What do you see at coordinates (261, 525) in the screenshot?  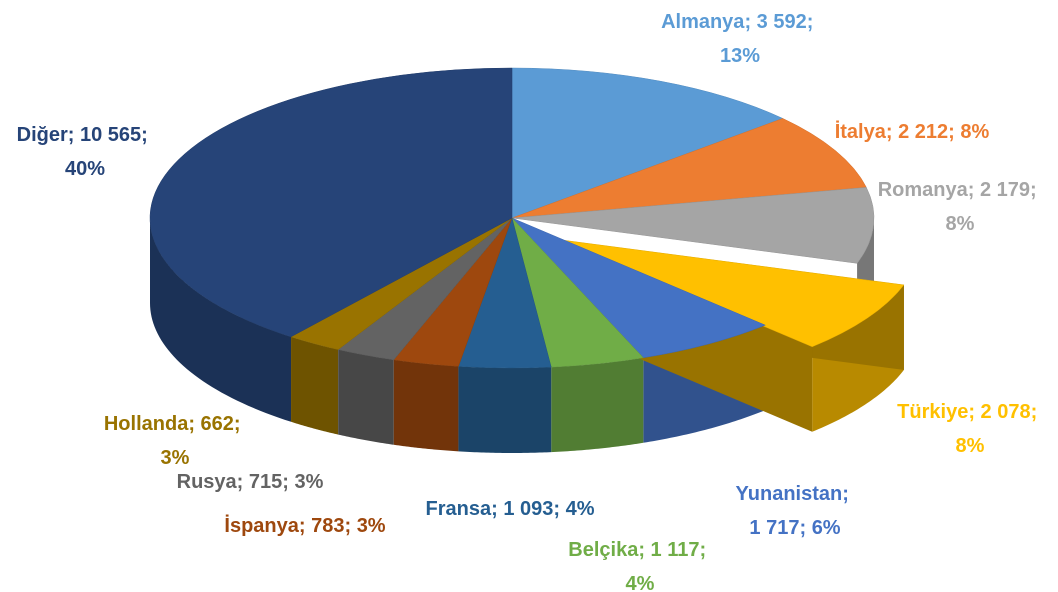 I see `label-category: İspanya` at bounding box center [261, 525].